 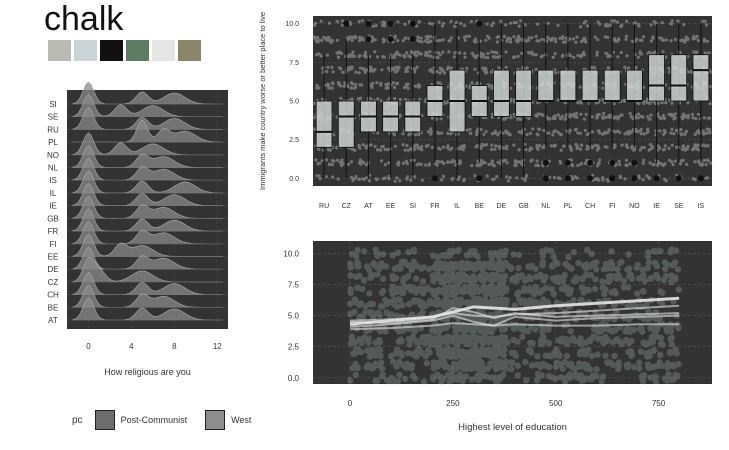 What do you see at coordinates (612, 162) in the screenshot?
I see `box-outlier` at bounding box center [612, 162].